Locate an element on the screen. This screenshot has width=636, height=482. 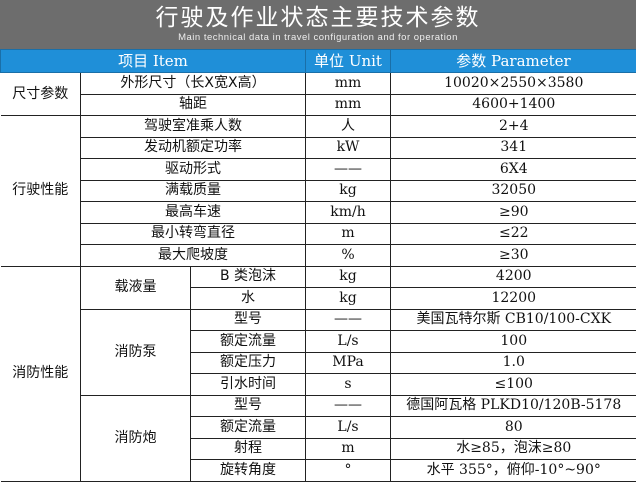
category-cell: 行驶性能 is located at coordinates (41, 191).